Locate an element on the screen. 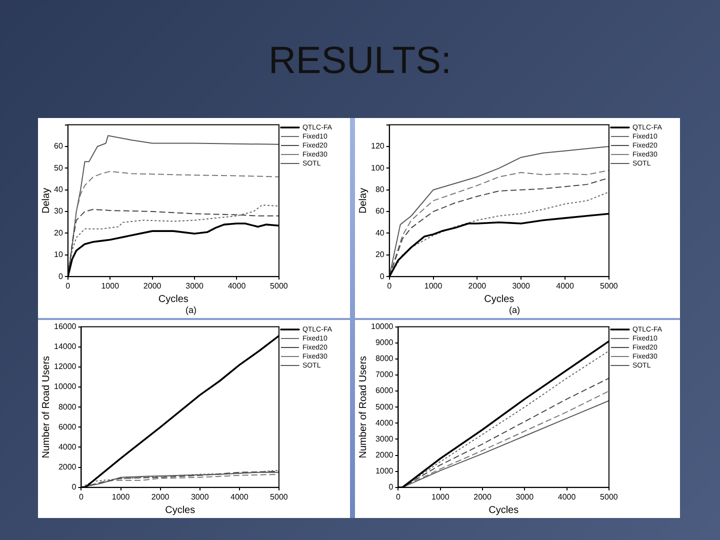  y-tick-label: 50 is located at coordinates (59, 167).